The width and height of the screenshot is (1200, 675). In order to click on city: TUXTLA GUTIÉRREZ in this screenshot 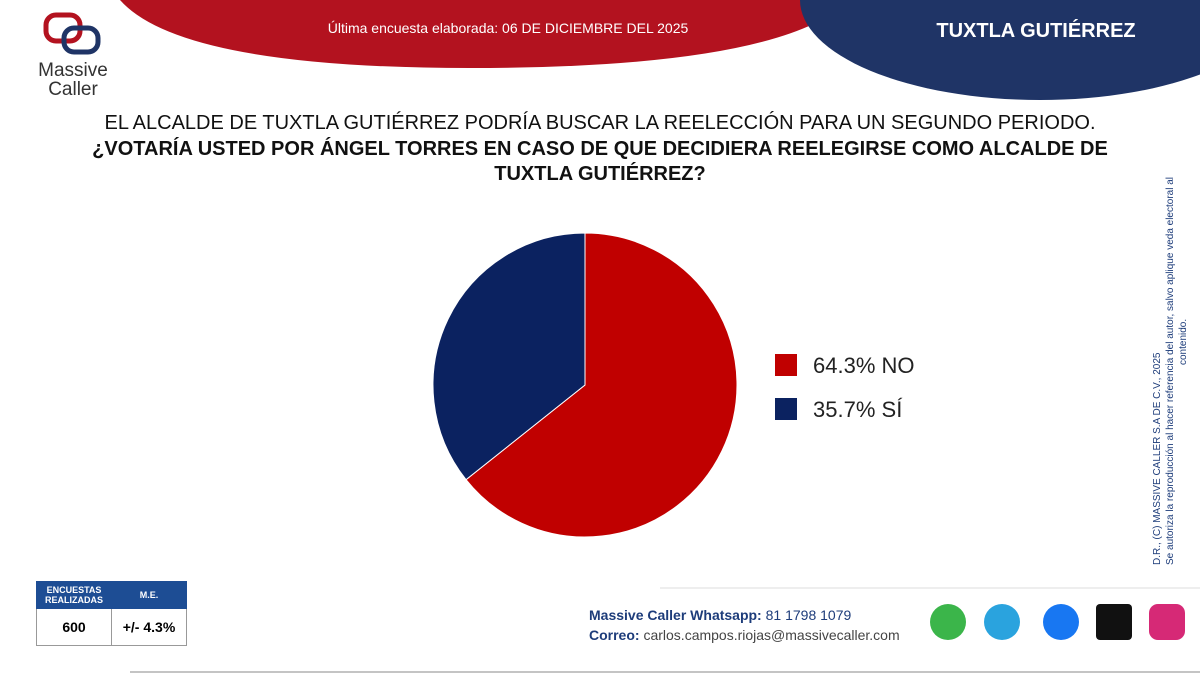, I will do `click(1035, 30)`.